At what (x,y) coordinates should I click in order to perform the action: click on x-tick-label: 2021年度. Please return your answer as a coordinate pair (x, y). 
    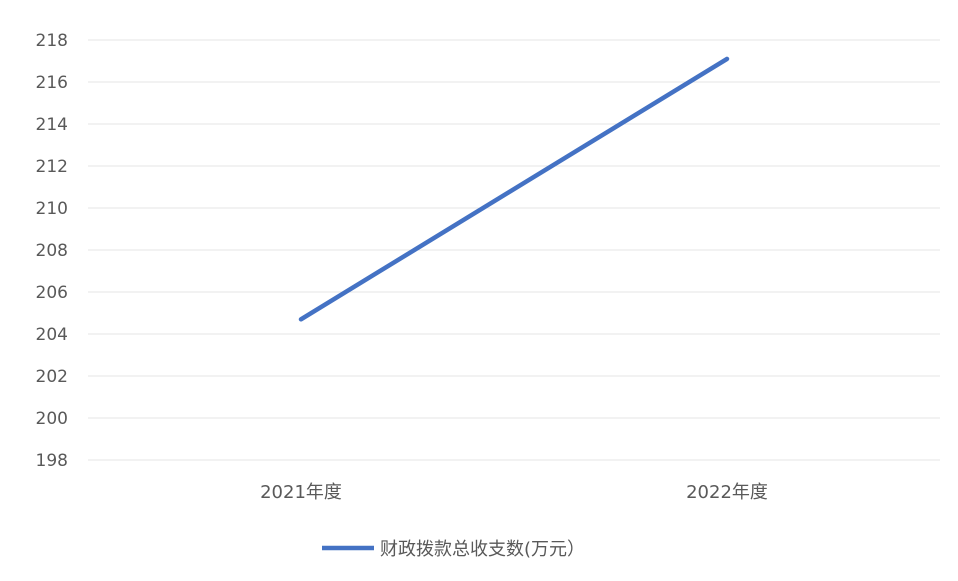
    Looking at the image, I should click on (301, 492).